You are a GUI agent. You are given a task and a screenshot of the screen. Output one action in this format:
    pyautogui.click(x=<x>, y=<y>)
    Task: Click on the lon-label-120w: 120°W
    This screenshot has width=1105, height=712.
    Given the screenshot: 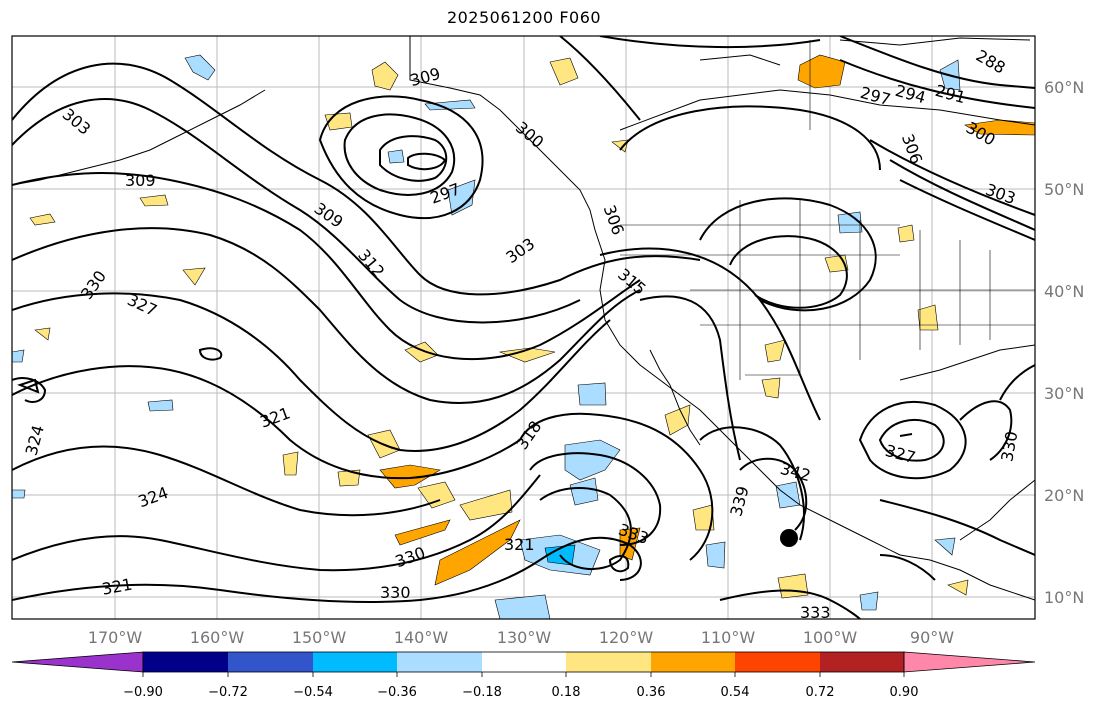 What is the action you would take?
    pyautogui.click(x=626, y=637)
    